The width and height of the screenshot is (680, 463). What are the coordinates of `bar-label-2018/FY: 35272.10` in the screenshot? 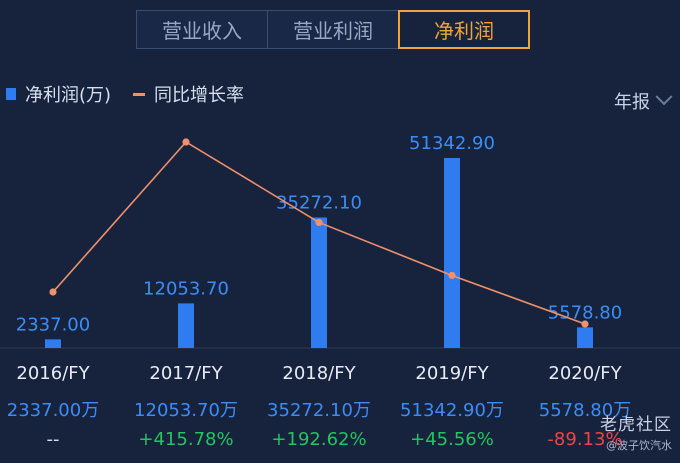 It's located at (319, 202).